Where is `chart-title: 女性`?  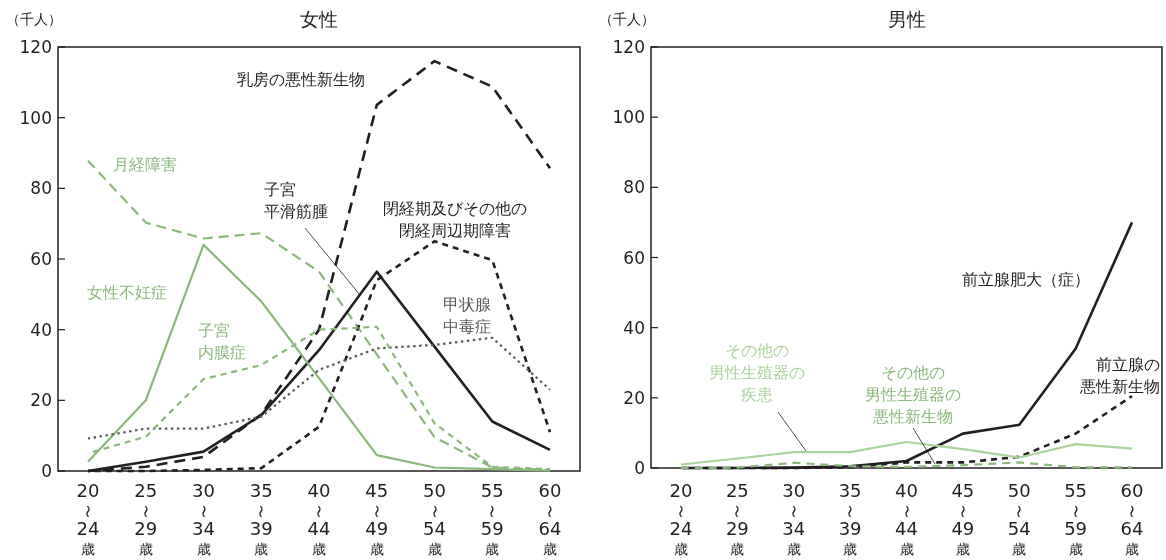
chart-title: 女性 is located at coordinates (319, 19).